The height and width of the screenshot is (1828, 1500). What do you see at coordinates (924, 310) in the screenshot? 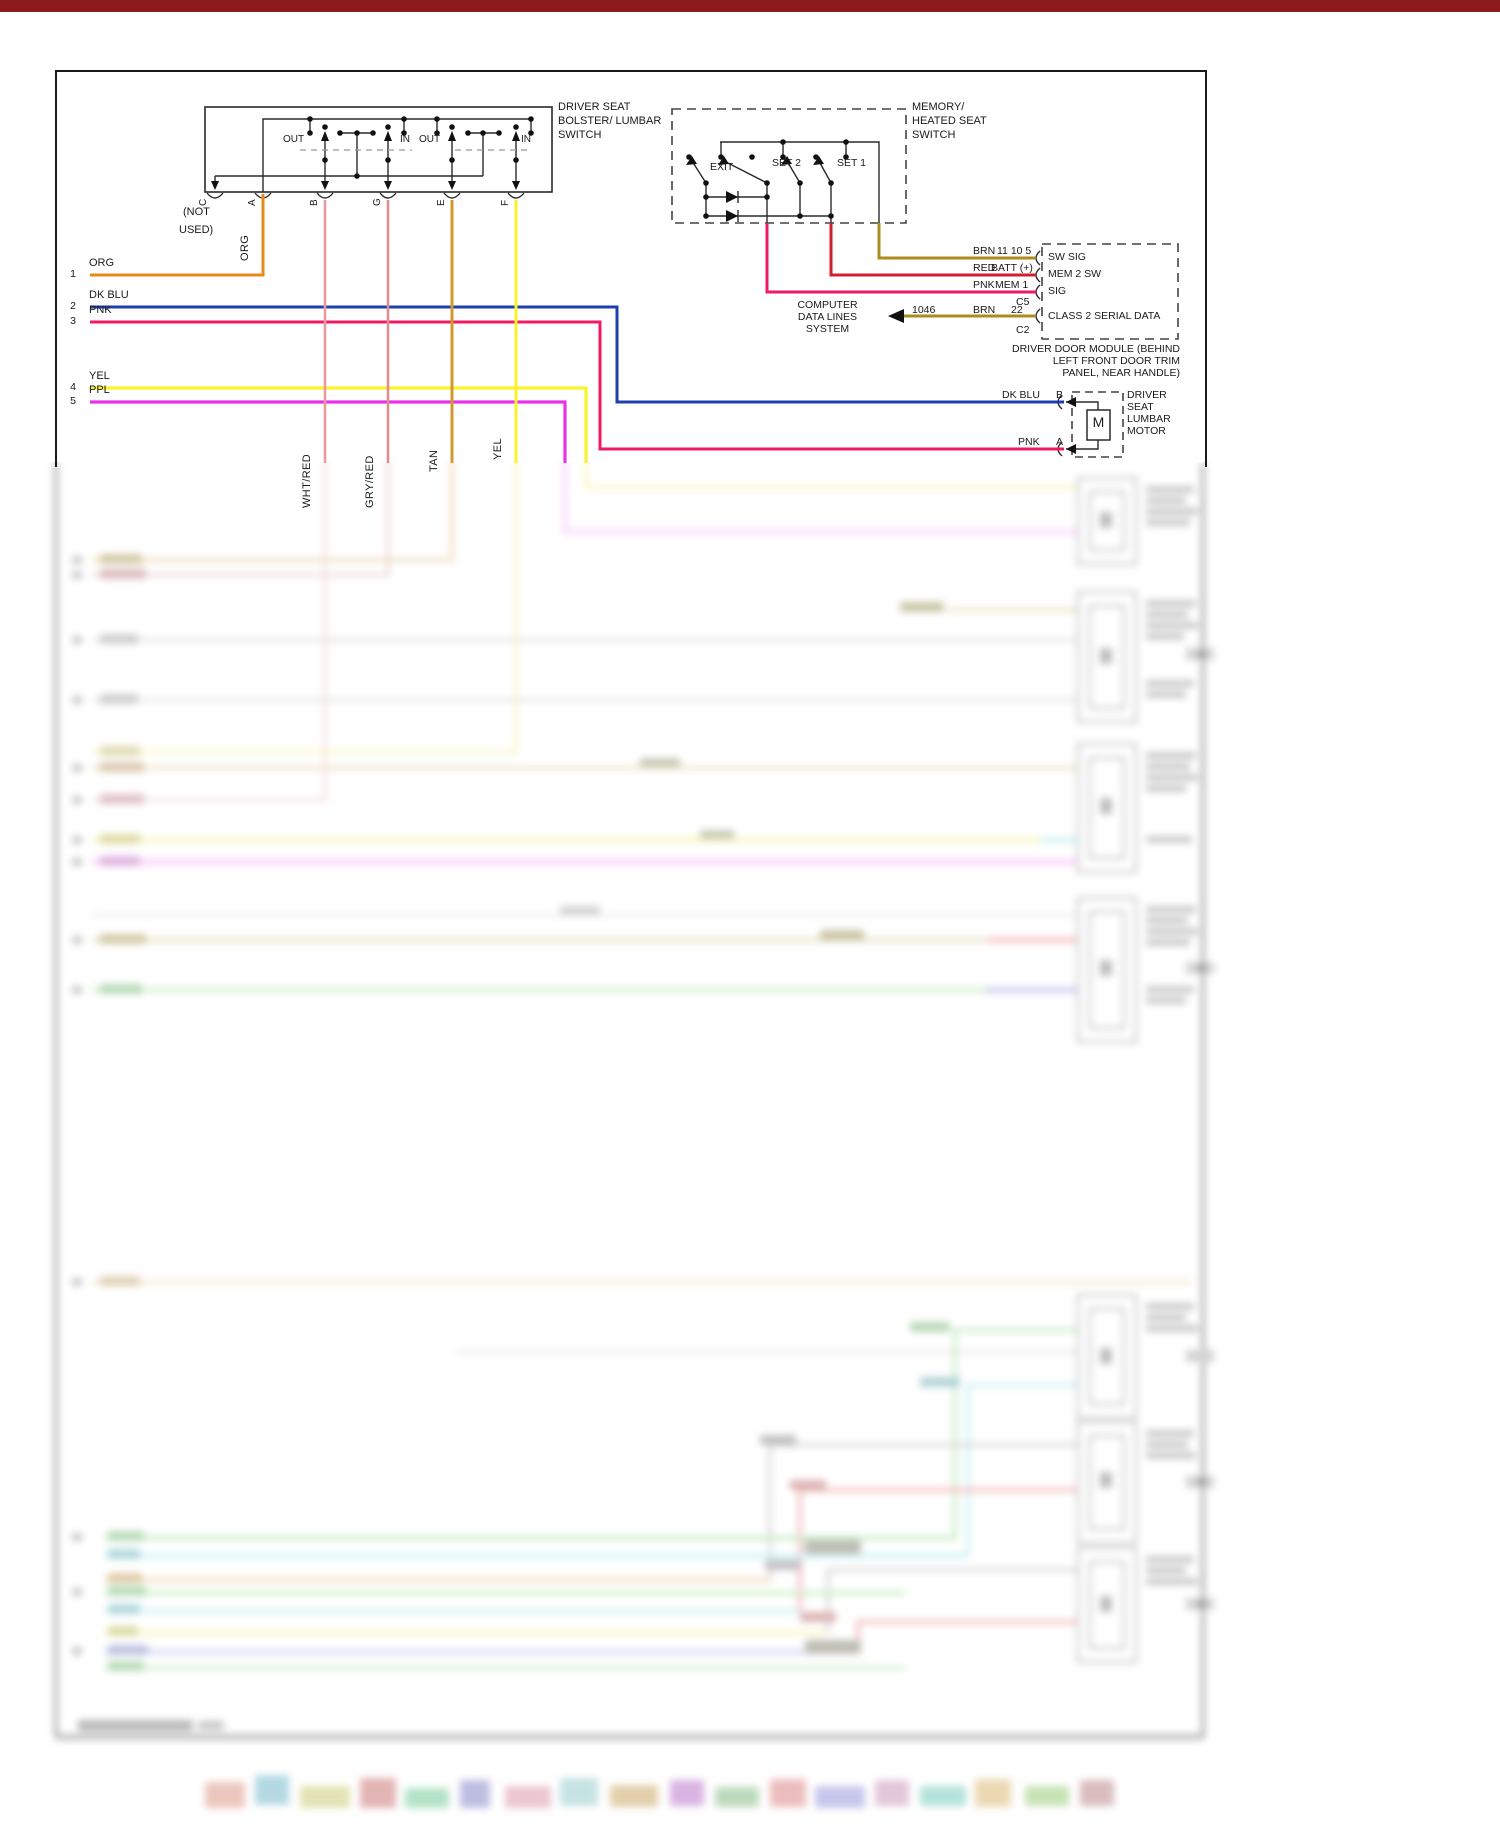
I see `circuit-number: 1046` at bounding box center [924, 310].